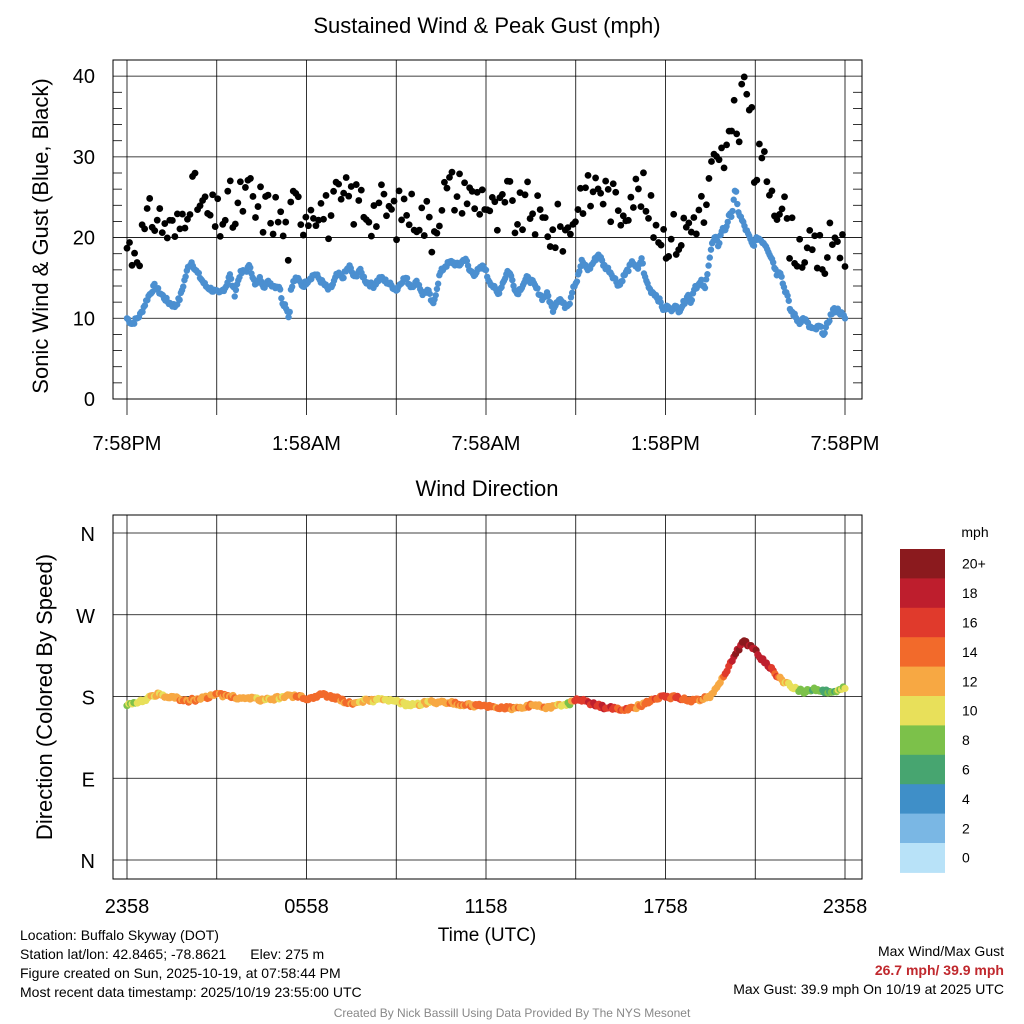 The height and width of the screenshot is (1024, 1024). Describe the element at coordinates (89, 400) in the screenshot. I see `wind-speed-ytick-label: 0` at that location.